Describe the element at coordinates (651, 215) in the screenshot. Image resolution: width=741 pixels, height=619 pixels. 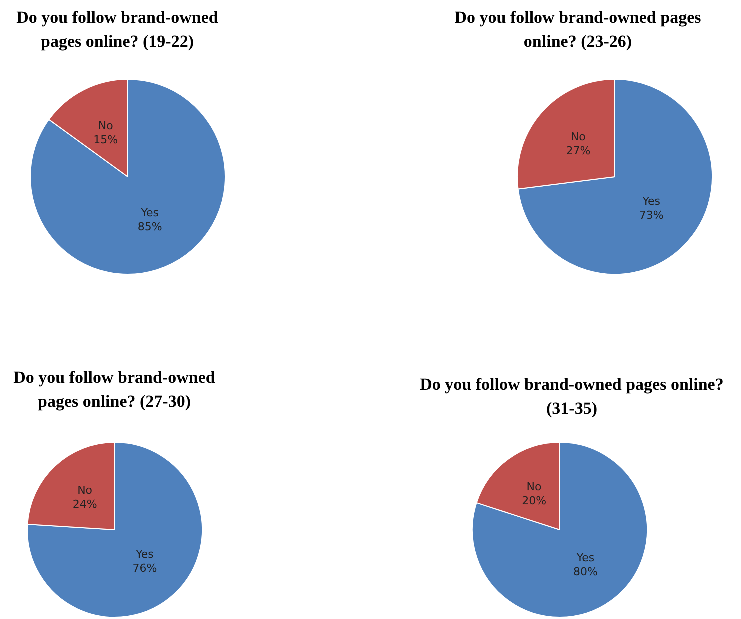
I see `data-label: 73%` at that location.